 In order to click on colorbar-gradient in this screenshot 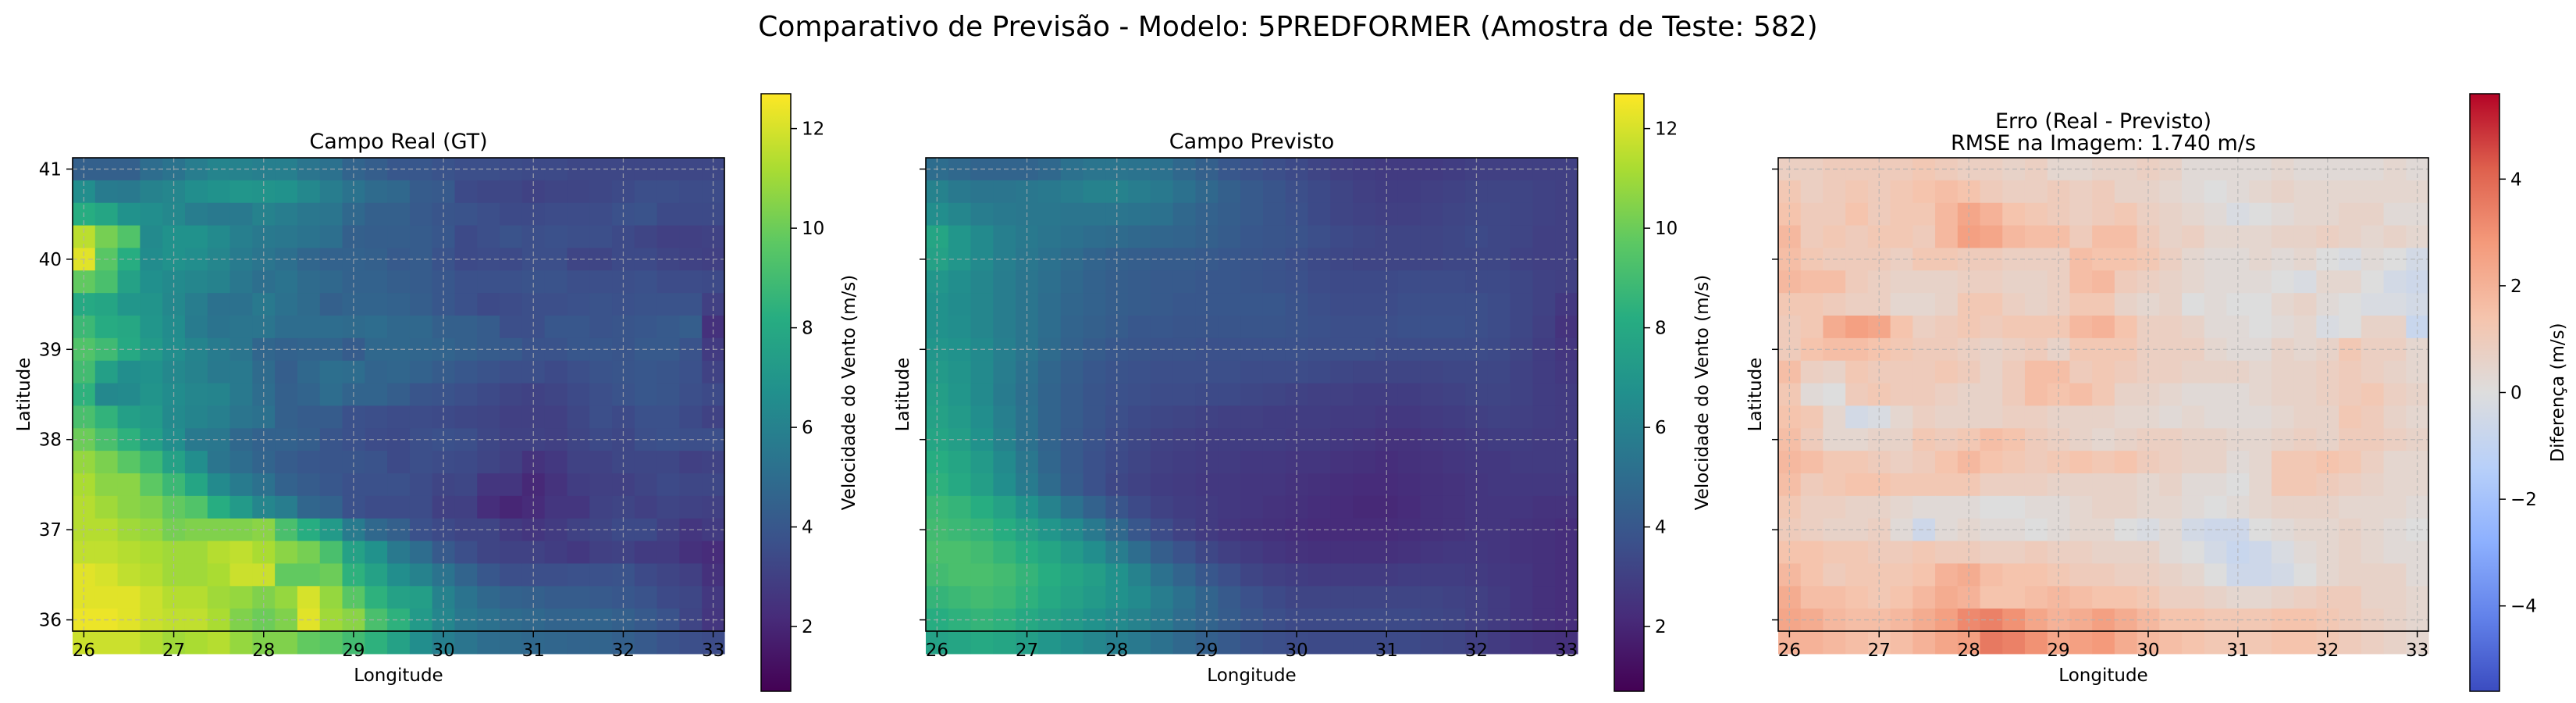, I will do `click(1629, 392)`.